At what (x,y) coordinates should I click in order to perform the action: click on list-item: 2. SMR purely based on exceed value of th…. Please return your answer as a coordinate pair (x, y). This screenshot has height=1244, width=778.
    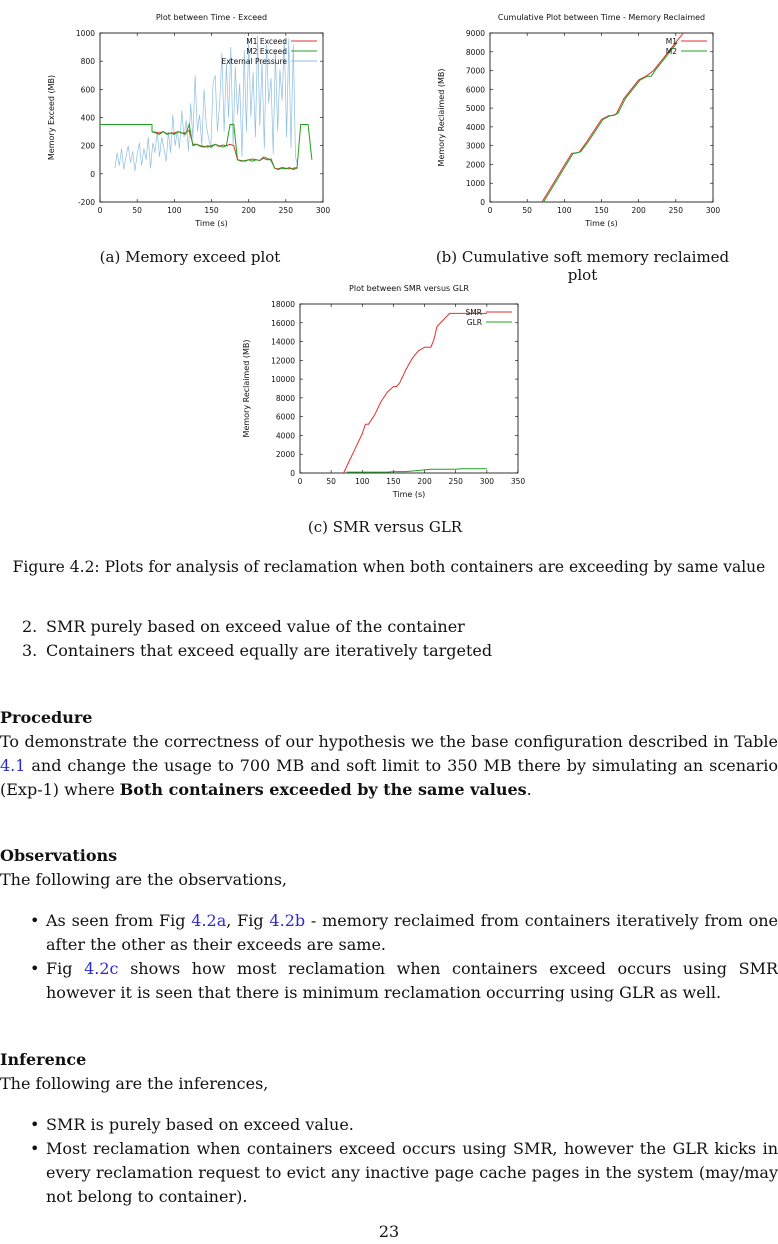
    Looking at the image, I should click on (243, 626).